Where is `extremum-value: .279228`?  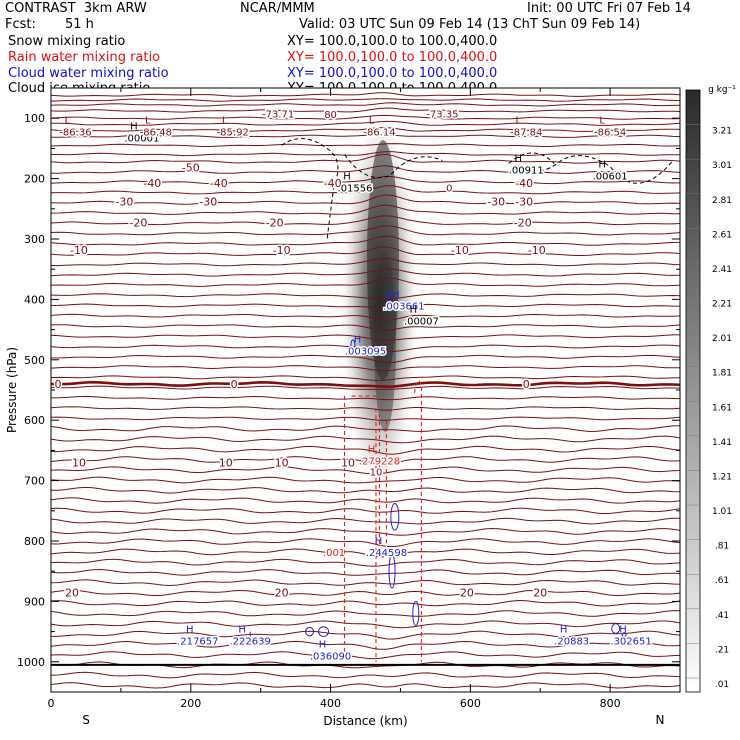 extremum-value: .279228 is located at coordinates (379, 462).